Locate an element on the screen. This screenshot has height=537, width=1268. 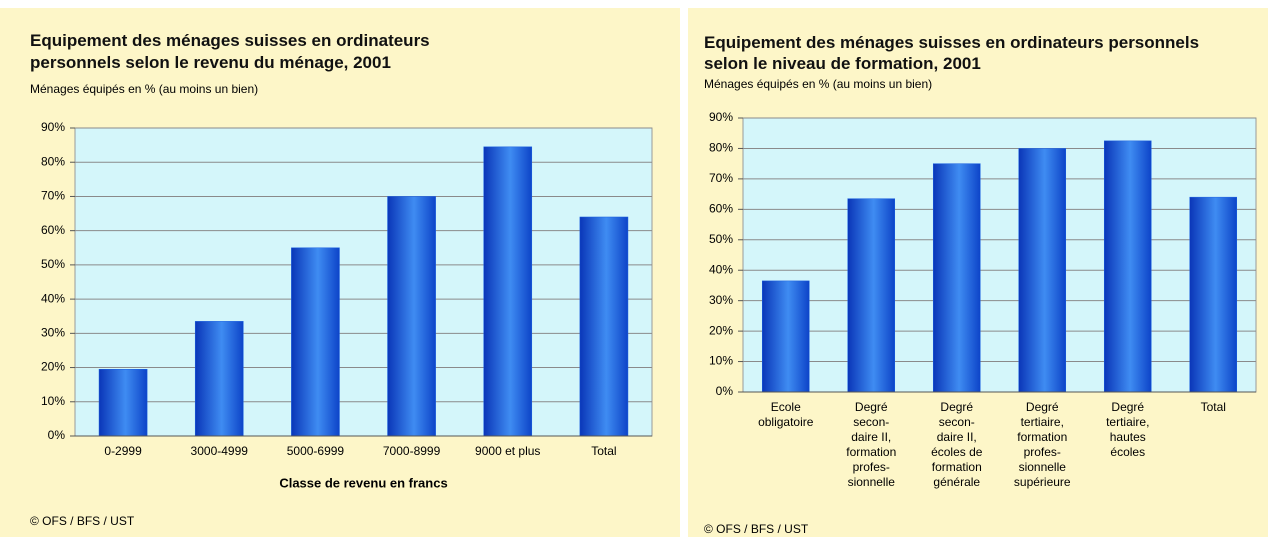
x-tick-label: Ecole obligatoire is located at coordinates (786, 414).